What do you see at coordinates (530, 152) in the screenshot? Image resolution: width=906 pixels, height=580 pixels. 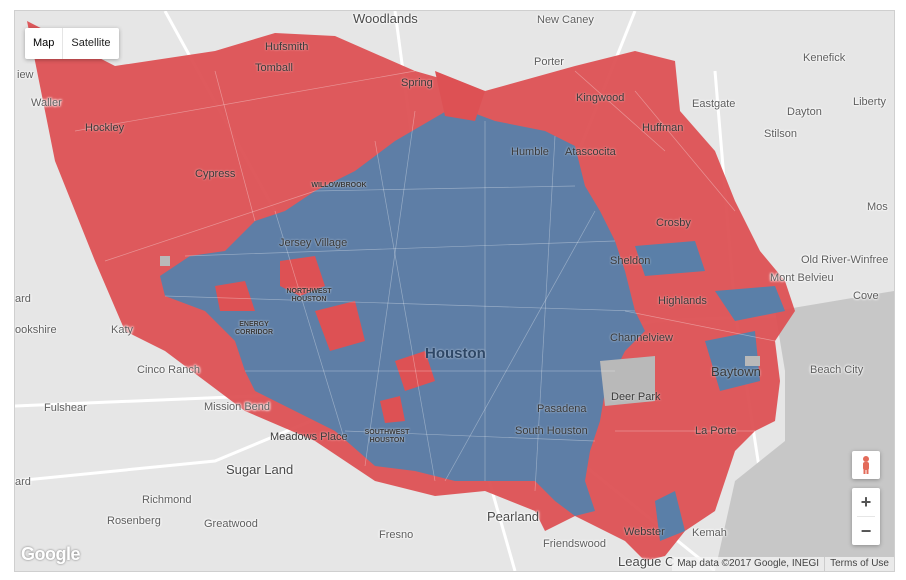 I see `label-humble: Humble` at bounding box center [530, 152].